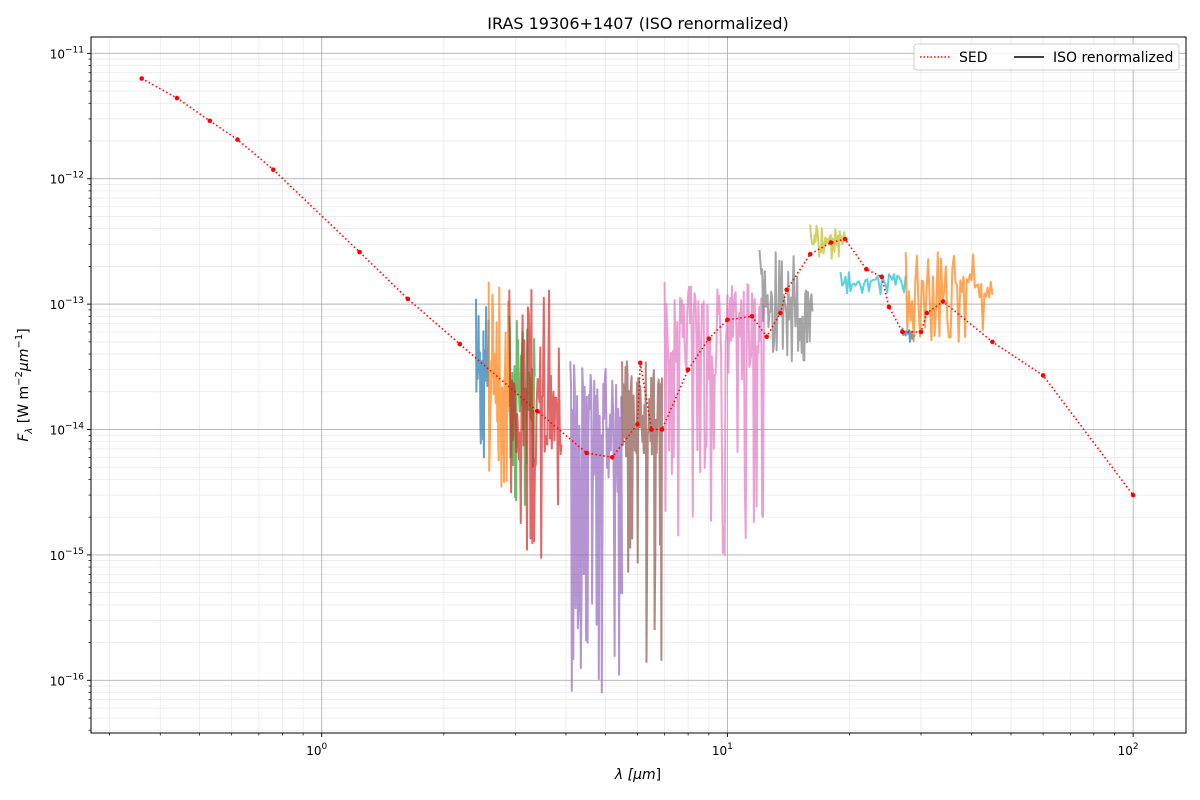 The width and height of the screenshot is (1200, 800). I want to click on x-tick-label: 10², so click(1128, 750).